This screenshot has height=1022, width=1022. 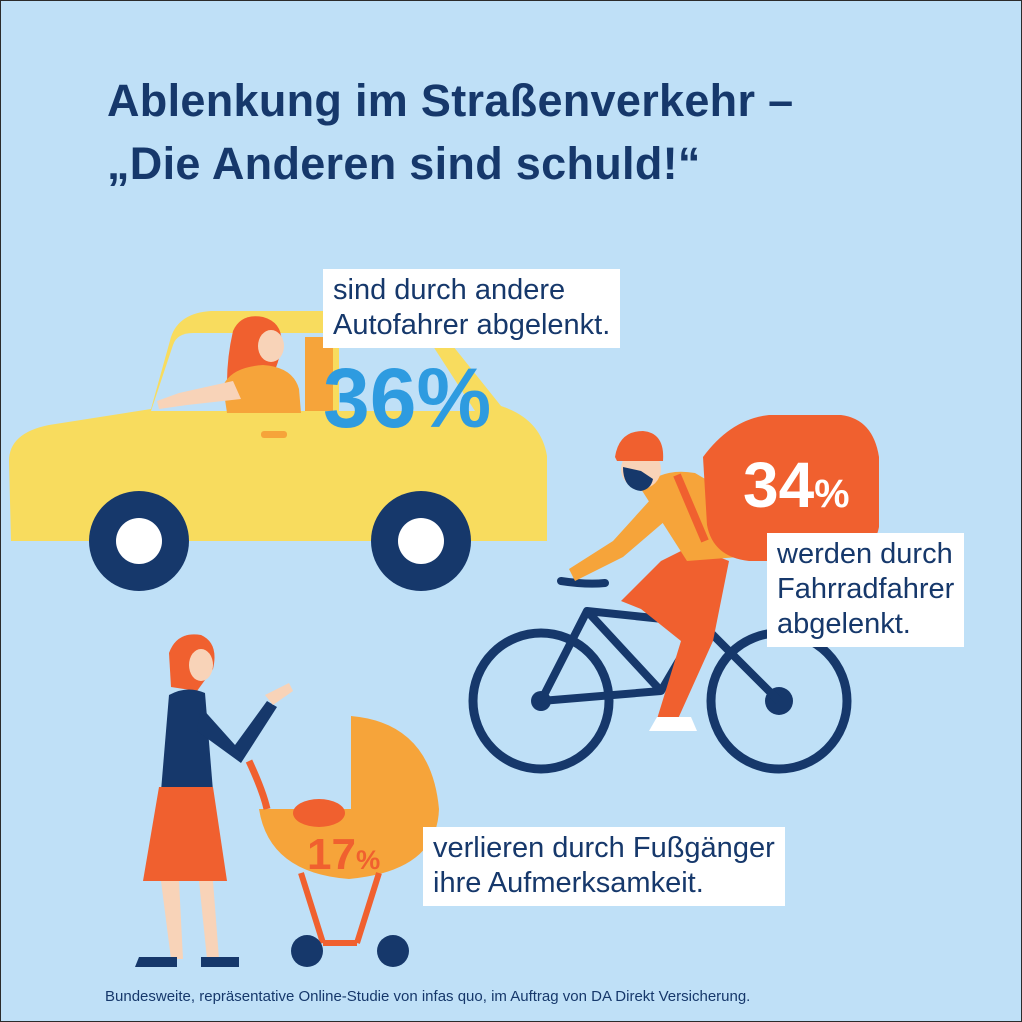 What do you see at coordinates (568, 883) in the screenshot?
I see `pedestrian-label-line-2: ihre Aufmerksamkeit.` at bounding box center [568, 883].